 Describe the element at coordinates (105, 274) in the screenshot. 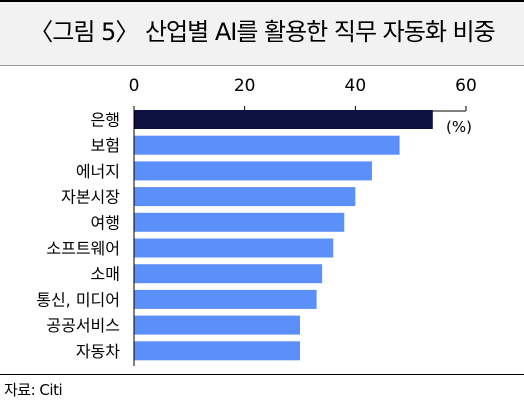

I see `category-label: 소매` at that location.